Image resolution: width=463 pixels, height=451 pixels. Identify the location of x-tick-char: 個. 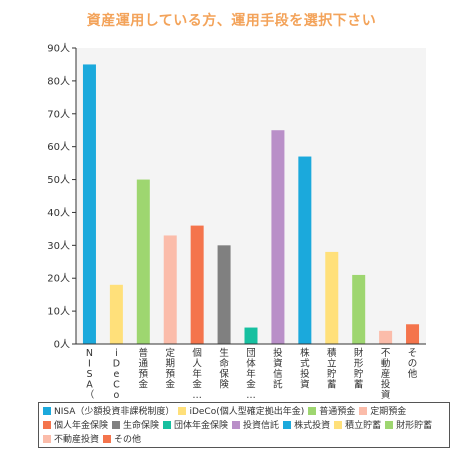
(197, 353).